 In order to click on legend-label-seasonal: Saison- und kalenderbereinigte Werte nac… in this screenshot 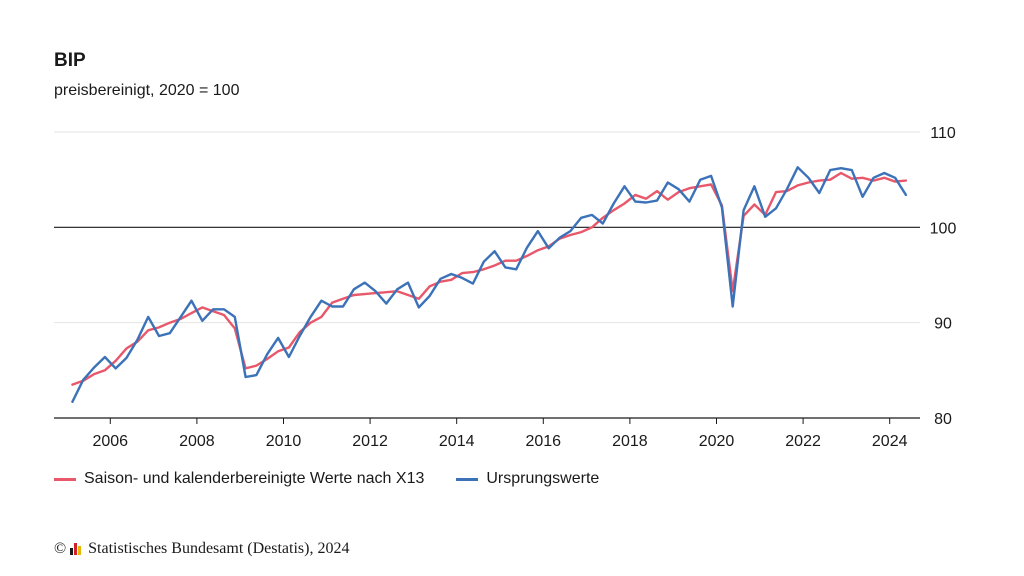, I will do `click(254, 478)`.